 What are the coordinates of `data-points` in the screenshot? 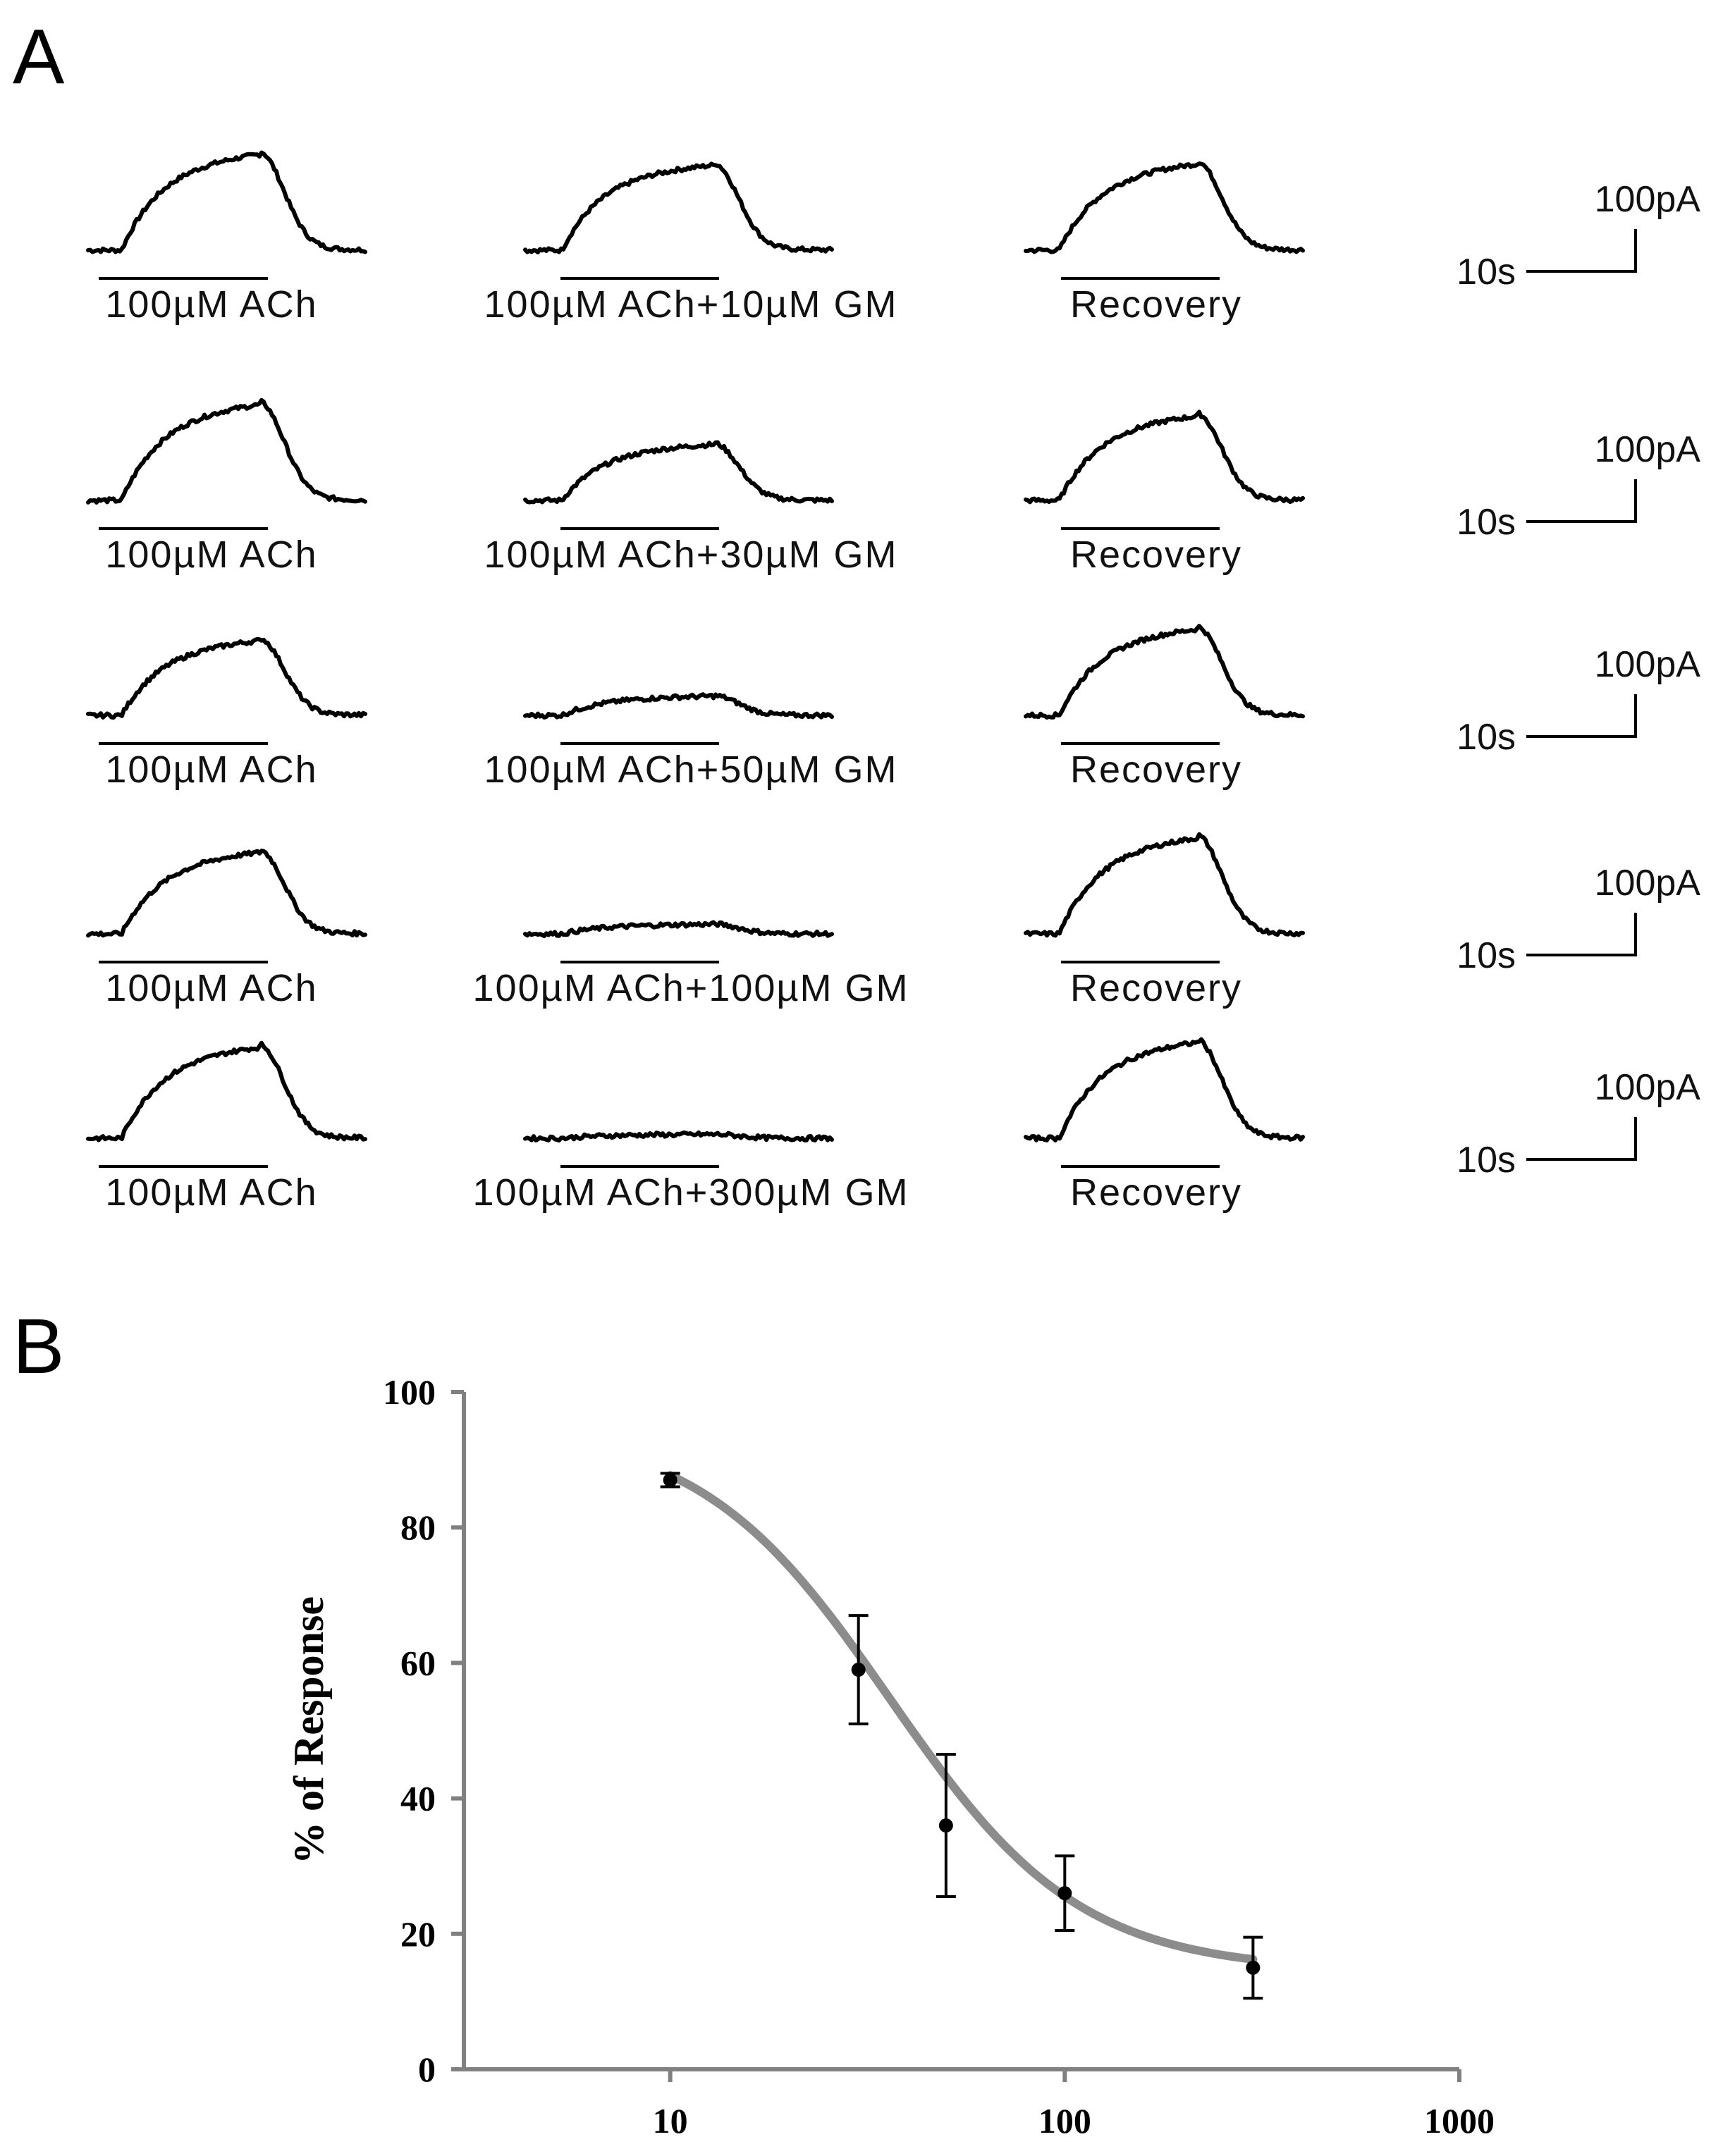 It's located at (961, 1736).